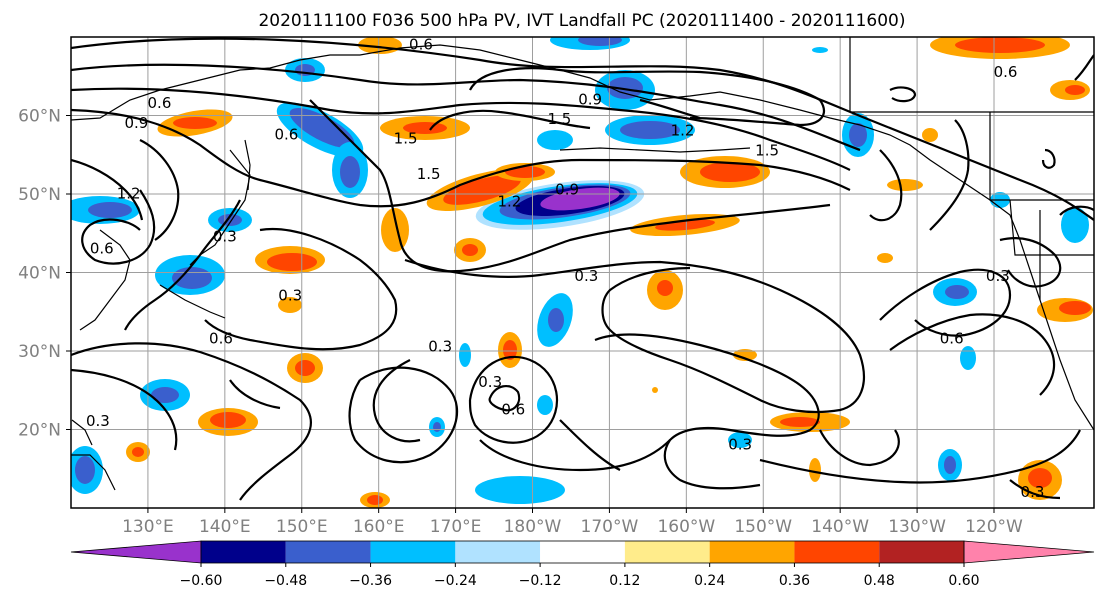 This screenshot has height=601, width=1105. Describe the element at coordinates (455, 581) in the screenshot. I see `colorbar-tick-label: −0.24` at that location.